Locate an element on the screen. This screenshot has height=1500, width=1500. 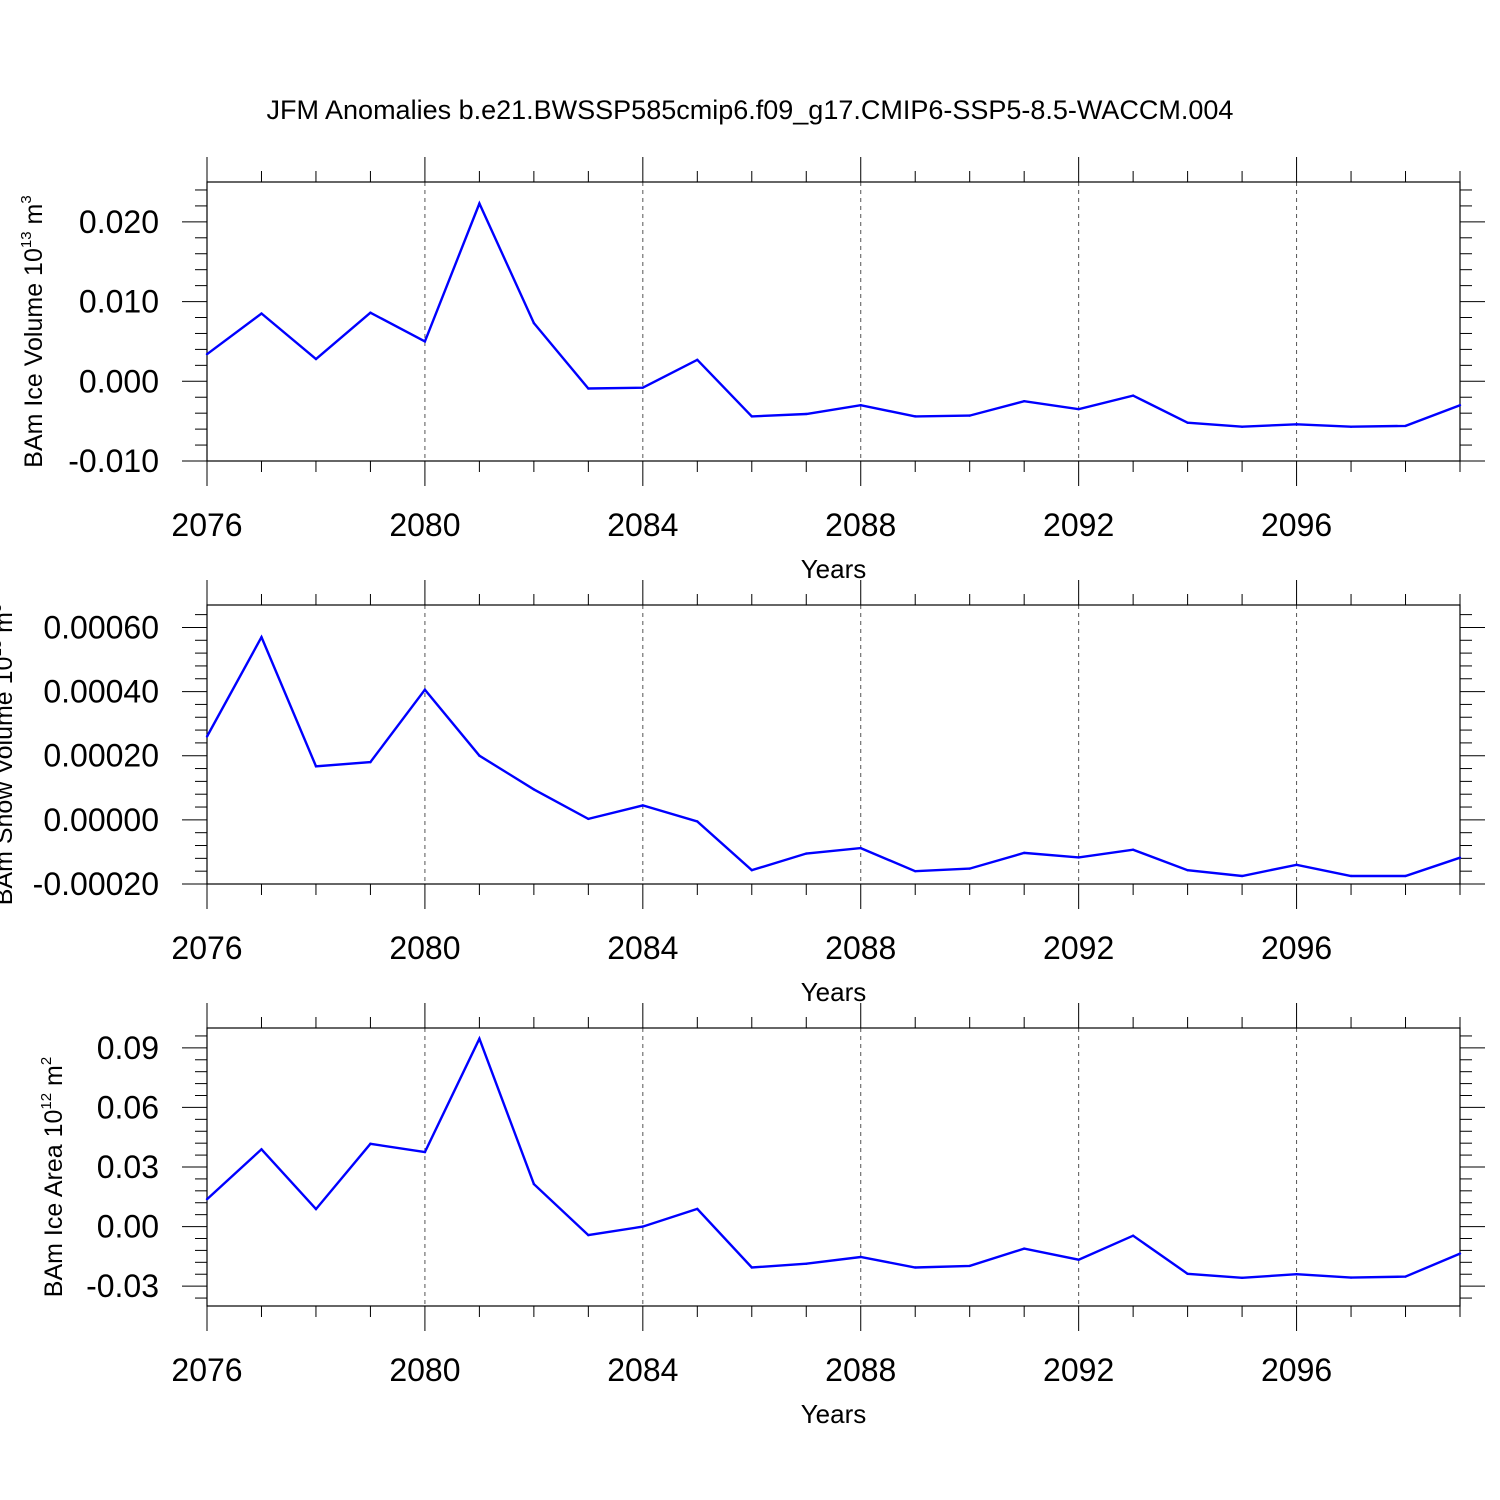
y-tick-label: 0.010 is located at coordinates (119, 302).